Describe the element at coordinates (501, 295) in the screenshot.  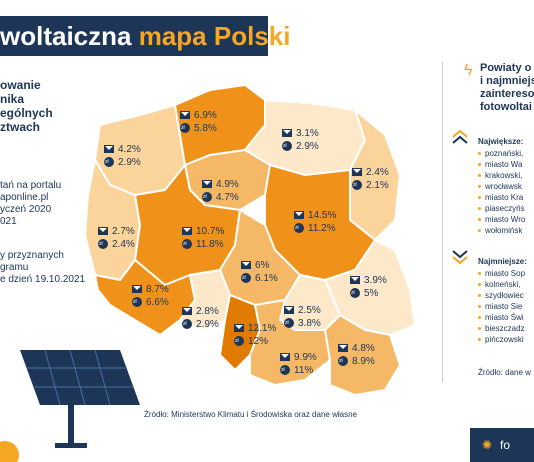
I see `list-item: szydłowiec` at that location.